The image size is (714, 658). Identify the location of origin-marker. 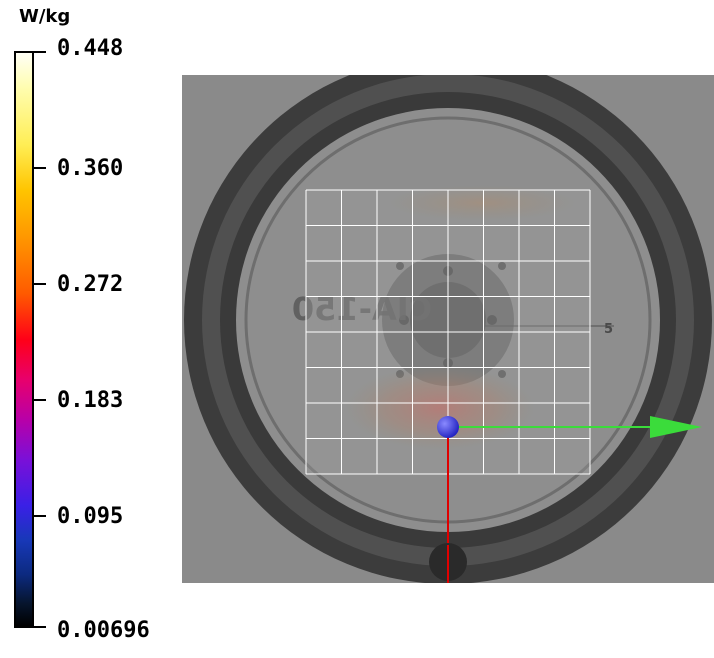
(448, 427).